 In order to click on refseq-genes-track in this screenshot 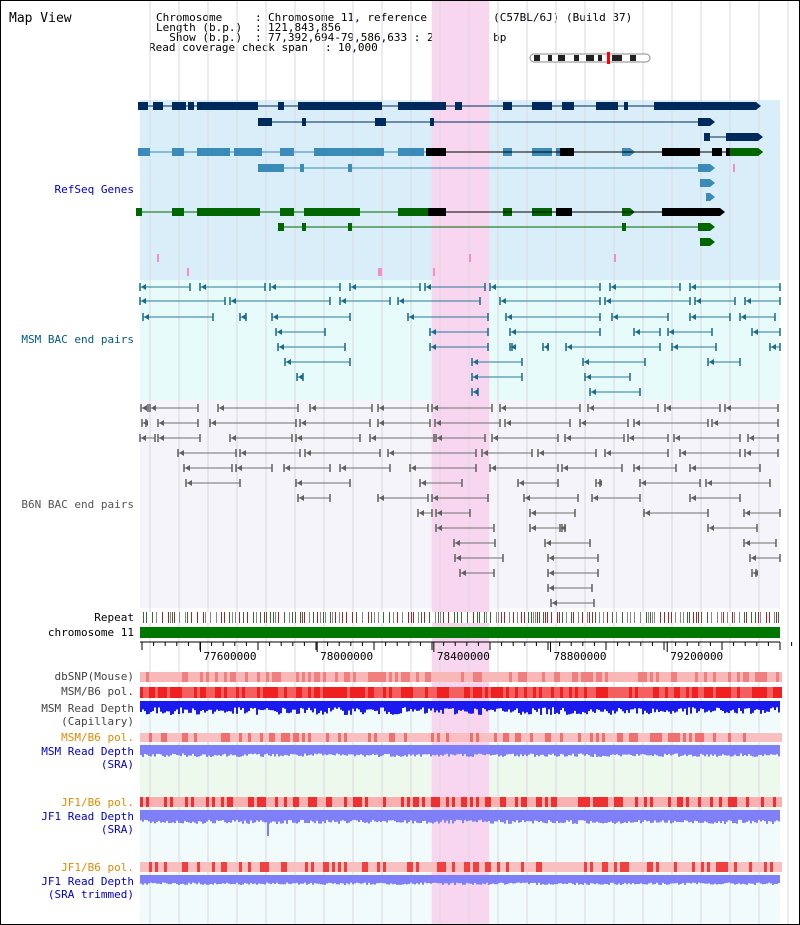, I will do `click(449, 189)`.